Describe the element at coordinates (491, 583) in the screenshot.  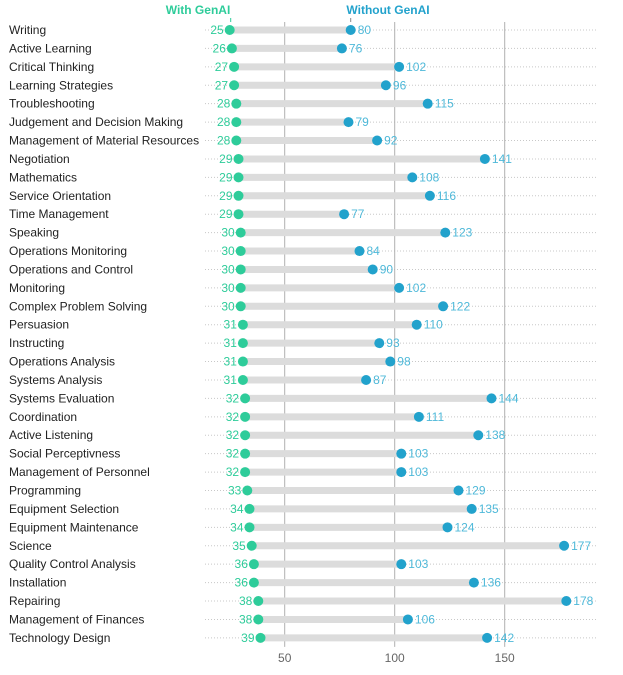
I see `without-genai-value-label: 136` at that location.